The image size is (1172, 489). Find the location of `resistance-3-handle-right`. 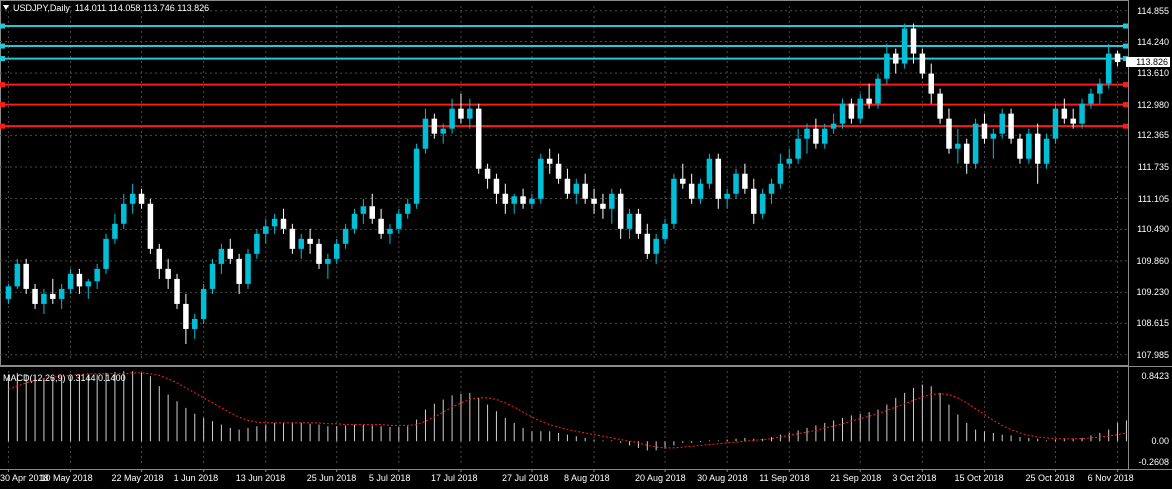

resistance-3-handle-right is located at coordinates (1125, 59).